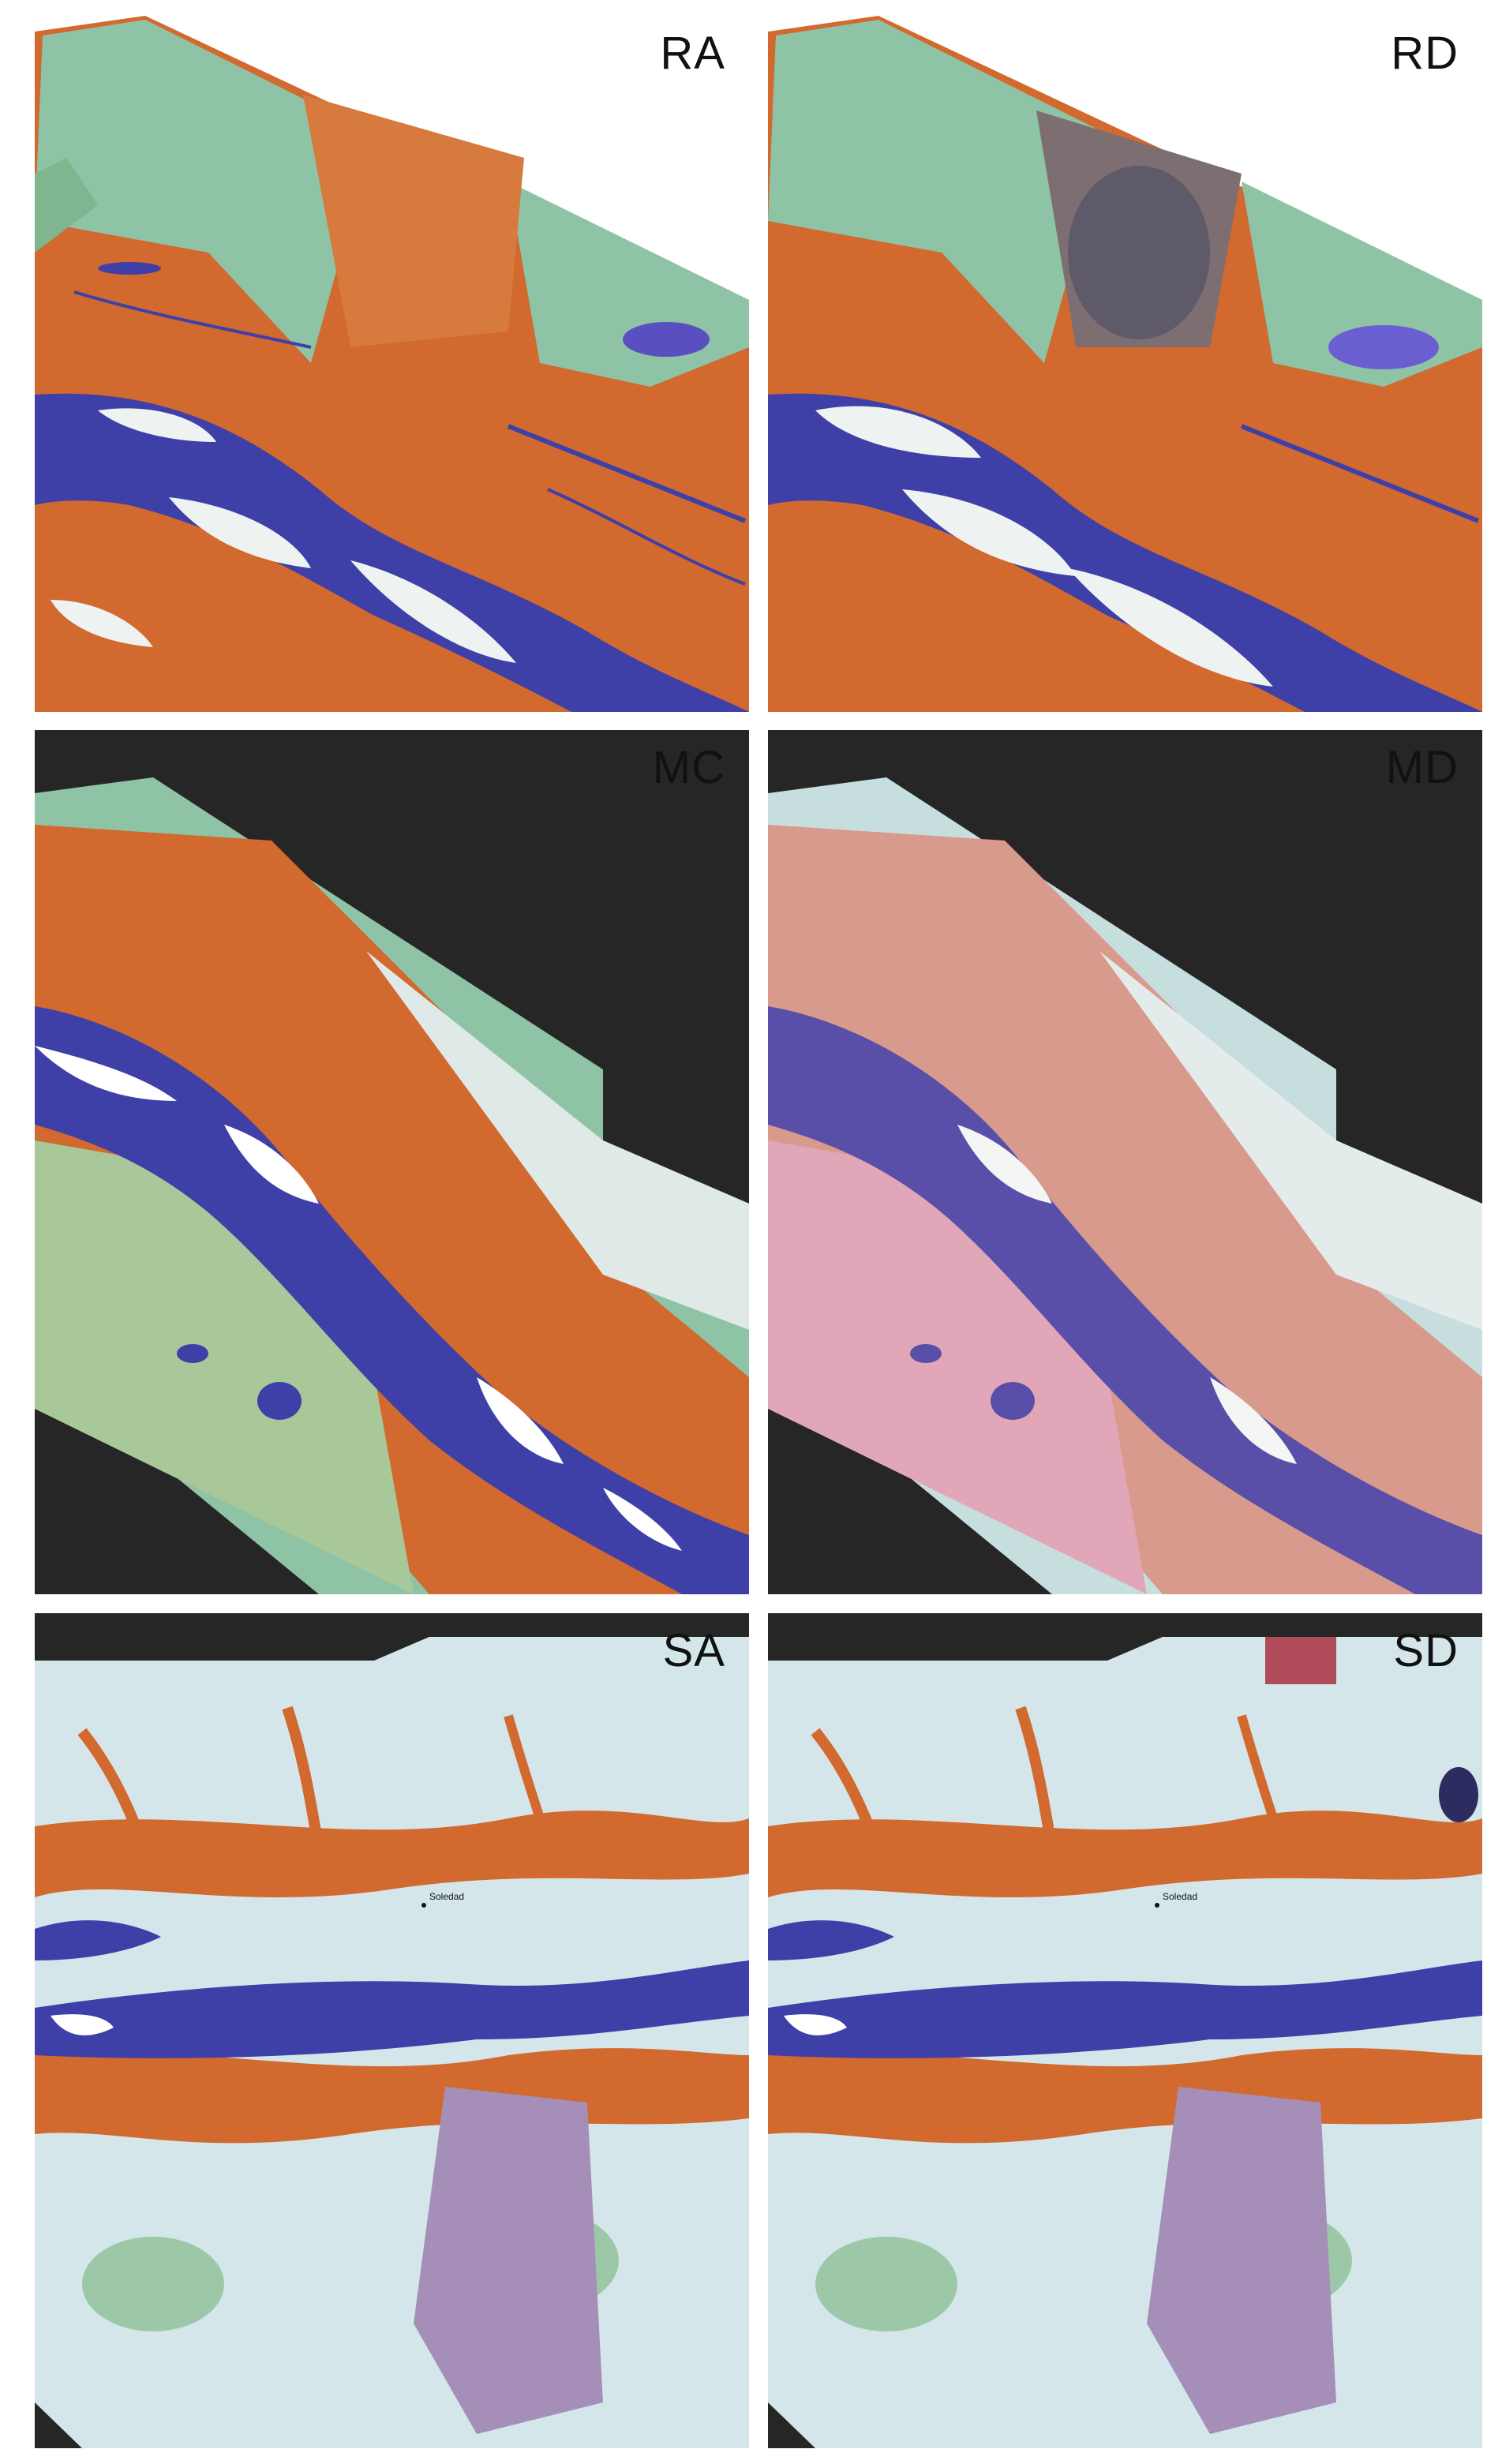 This screenshot has height=2464, width=1502. I want to click on panel-label: MC, so click(688, 767).